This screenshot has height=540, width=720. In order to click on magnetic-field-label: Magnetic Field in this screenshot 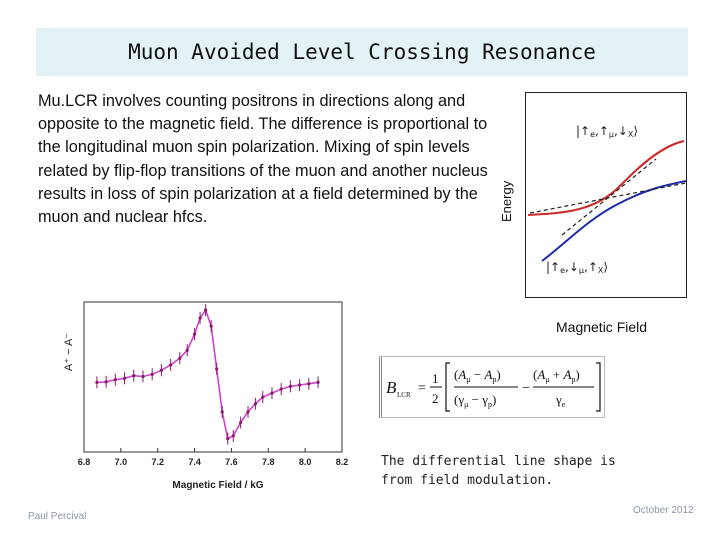, I will do `click(602, 327)`.